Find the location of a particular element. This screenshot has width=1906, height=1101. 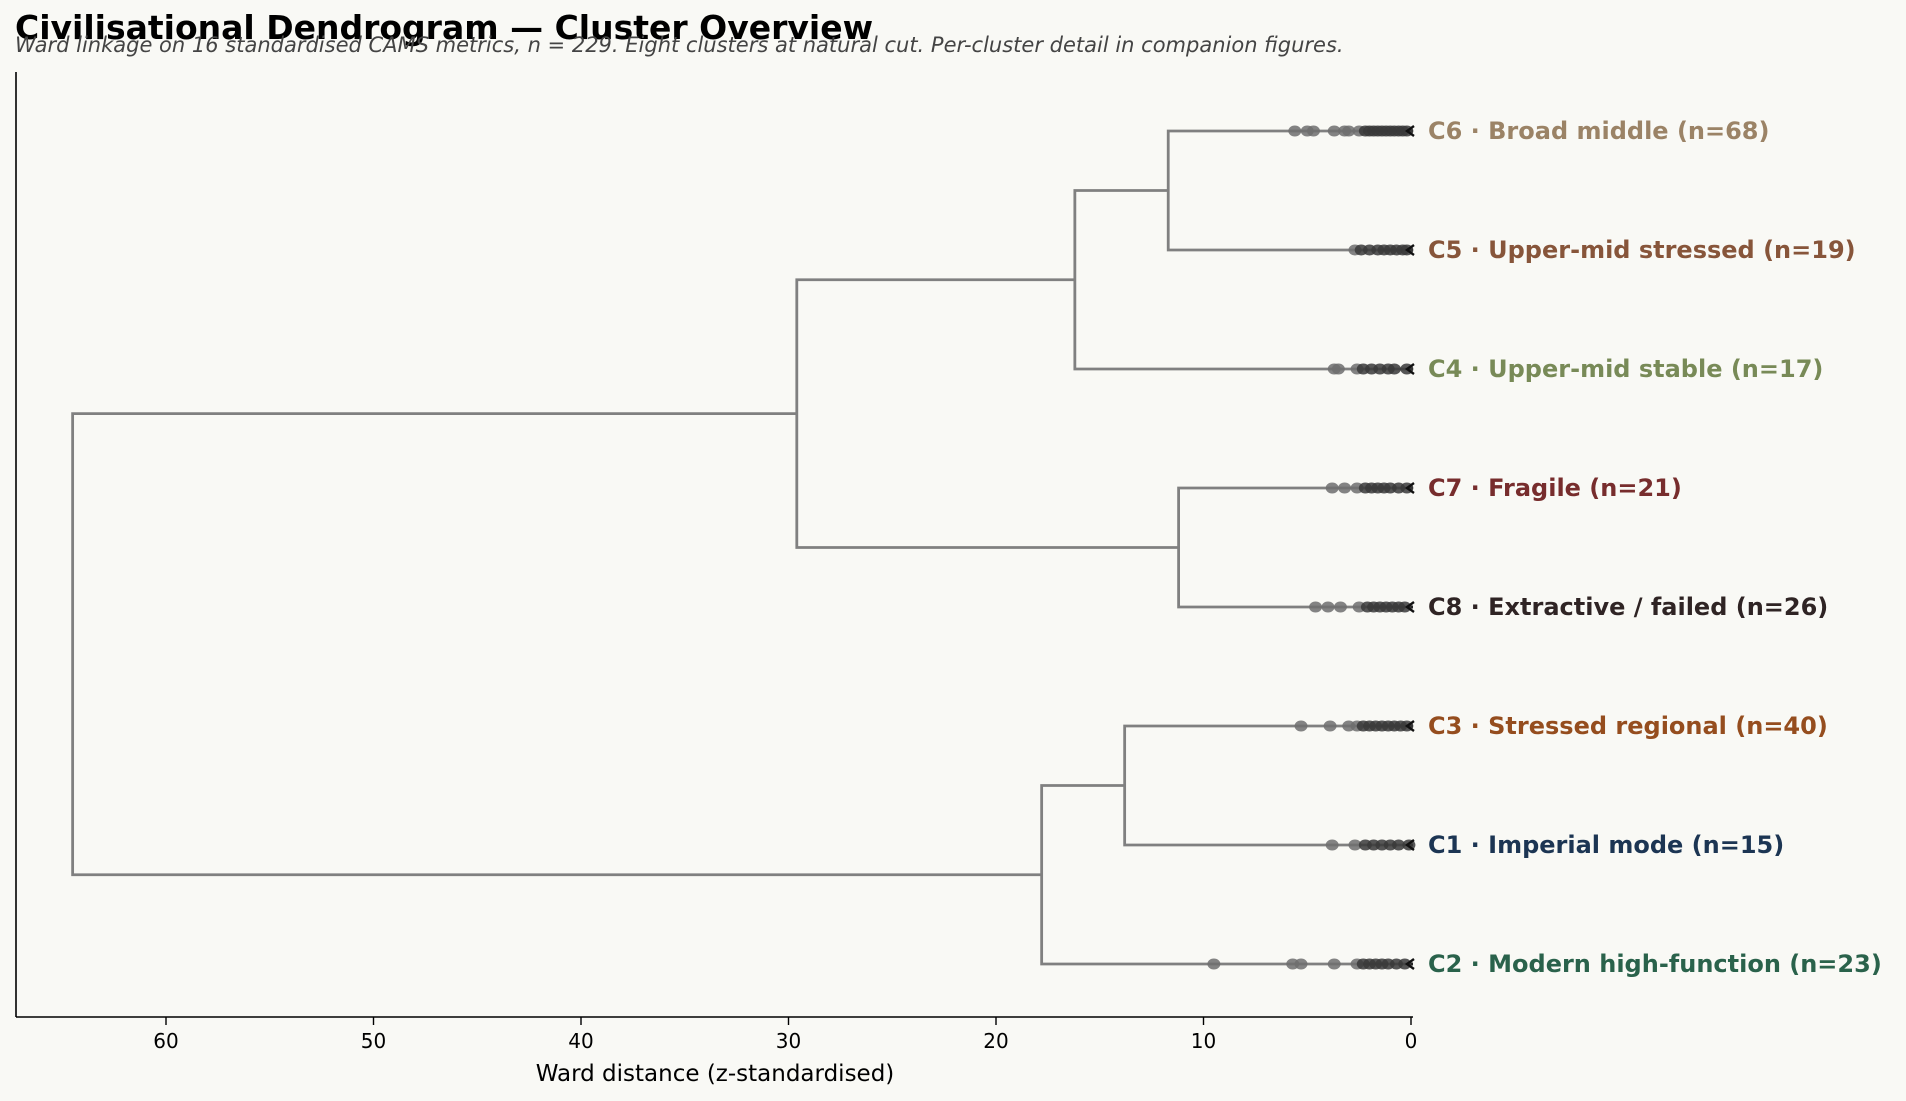

x-axis-ticks: 60 50 40 30 20 10 0 is located at coordinates (785, 1035).